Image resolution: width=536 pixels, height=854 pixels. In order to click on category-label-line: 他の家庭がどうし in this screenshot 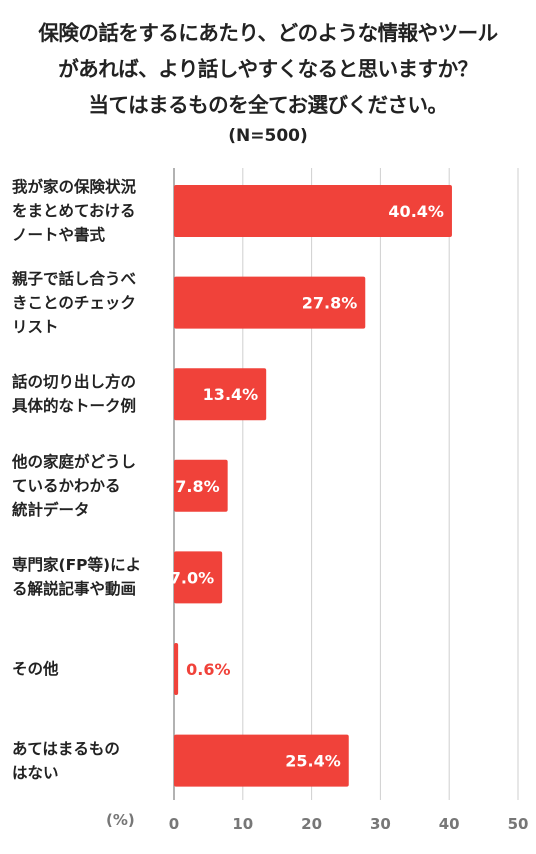, I will do `click(74, 461)`.